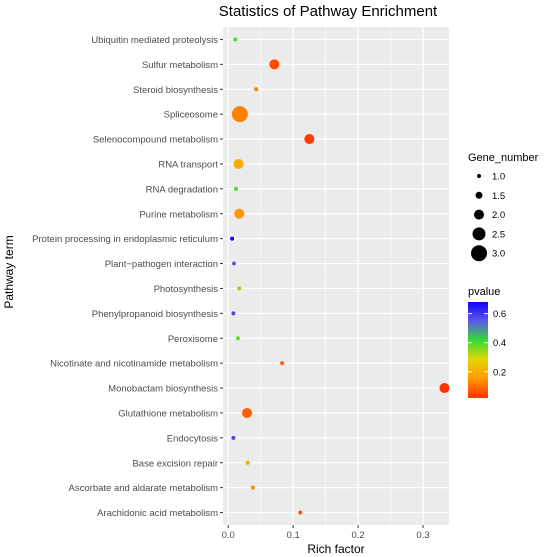 This screenshot has height=557, width=550. Describe the element at coordinates (498, 254) in the screenshot. I see `size-legend-label: 3.0` at that location.